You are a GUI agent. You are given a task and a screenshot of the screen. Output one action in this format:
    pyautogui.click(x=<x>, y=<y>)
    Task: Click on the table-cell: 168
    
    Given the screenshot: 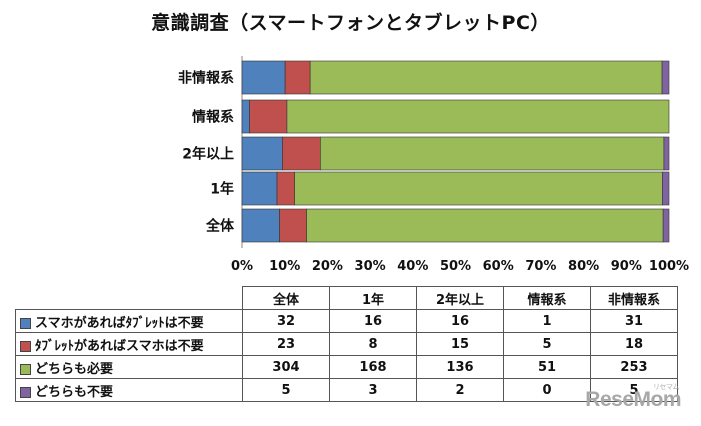 What is the action you would take?
    pyautogui.click(x=373, y=367)
    